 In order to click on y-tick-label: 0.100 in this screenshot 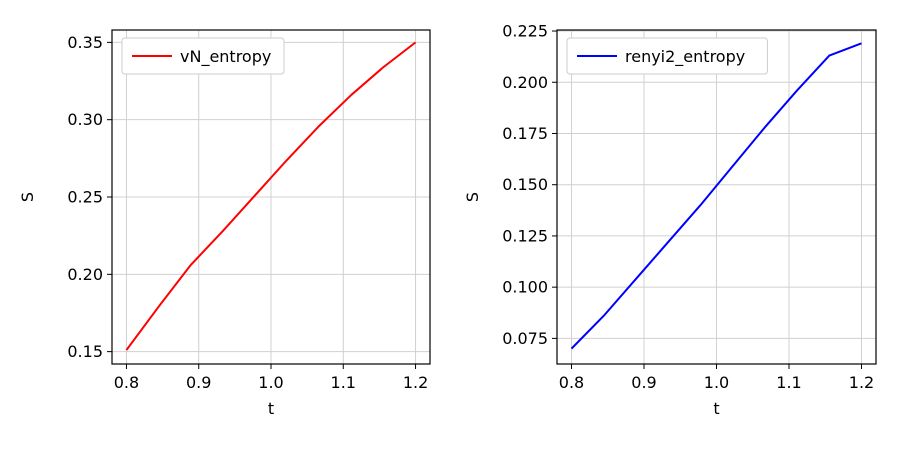, I will do `click(525, 287)`.